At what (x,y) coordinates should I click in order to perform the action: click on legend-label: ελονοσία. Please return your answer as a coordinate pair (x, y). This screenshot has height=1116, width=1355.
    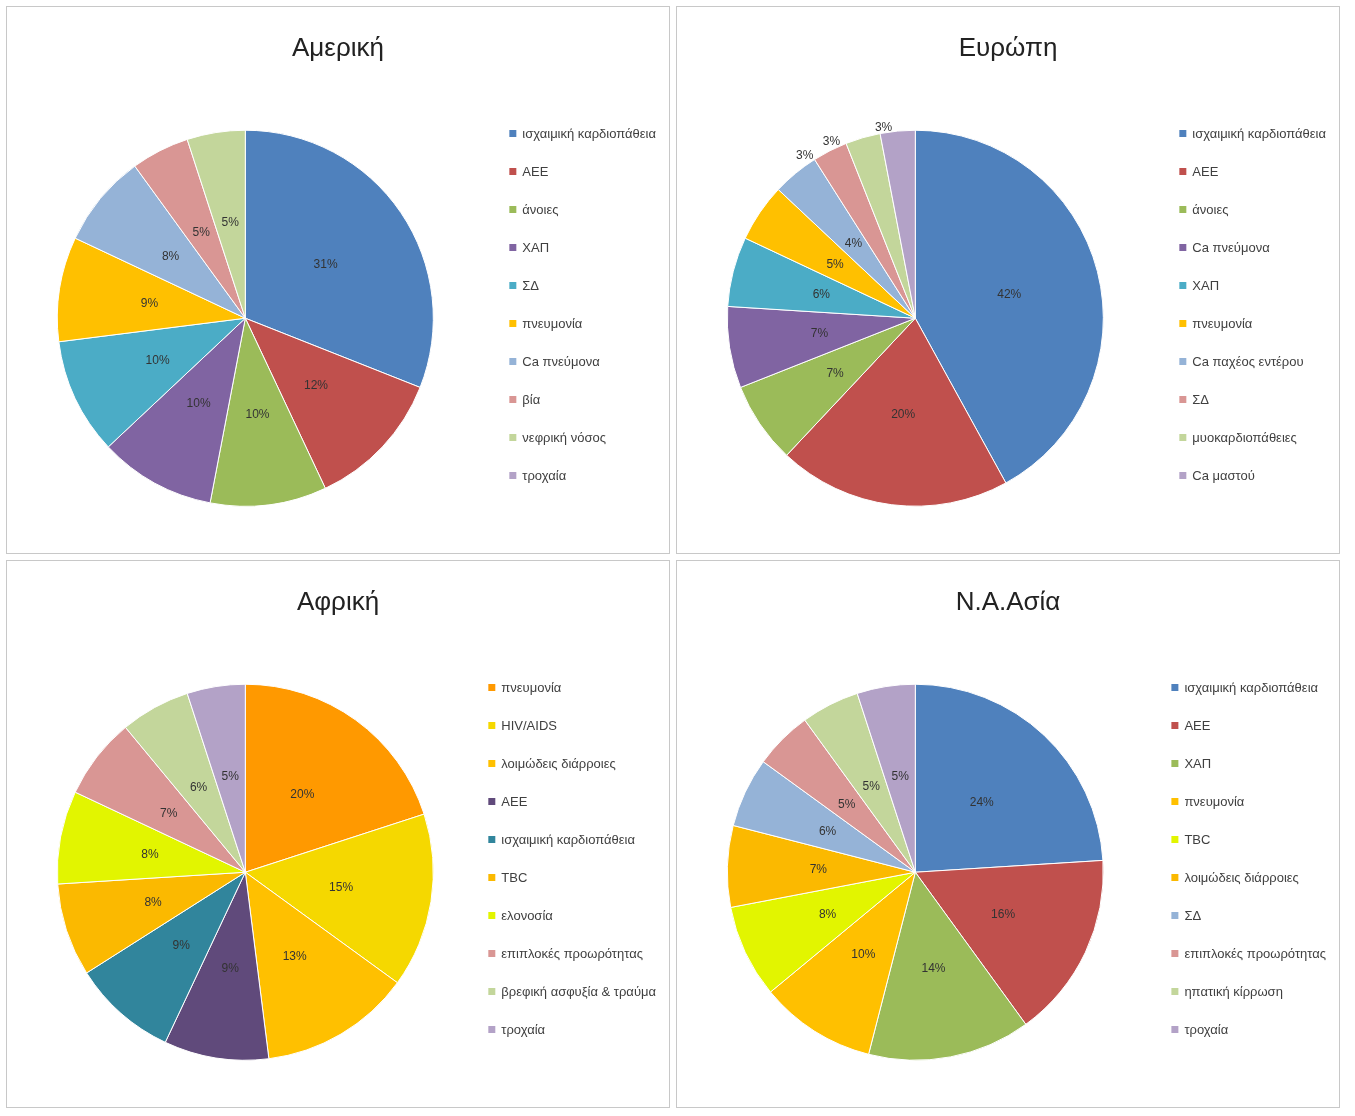
    Looking at the image, I should click on (527, 915).